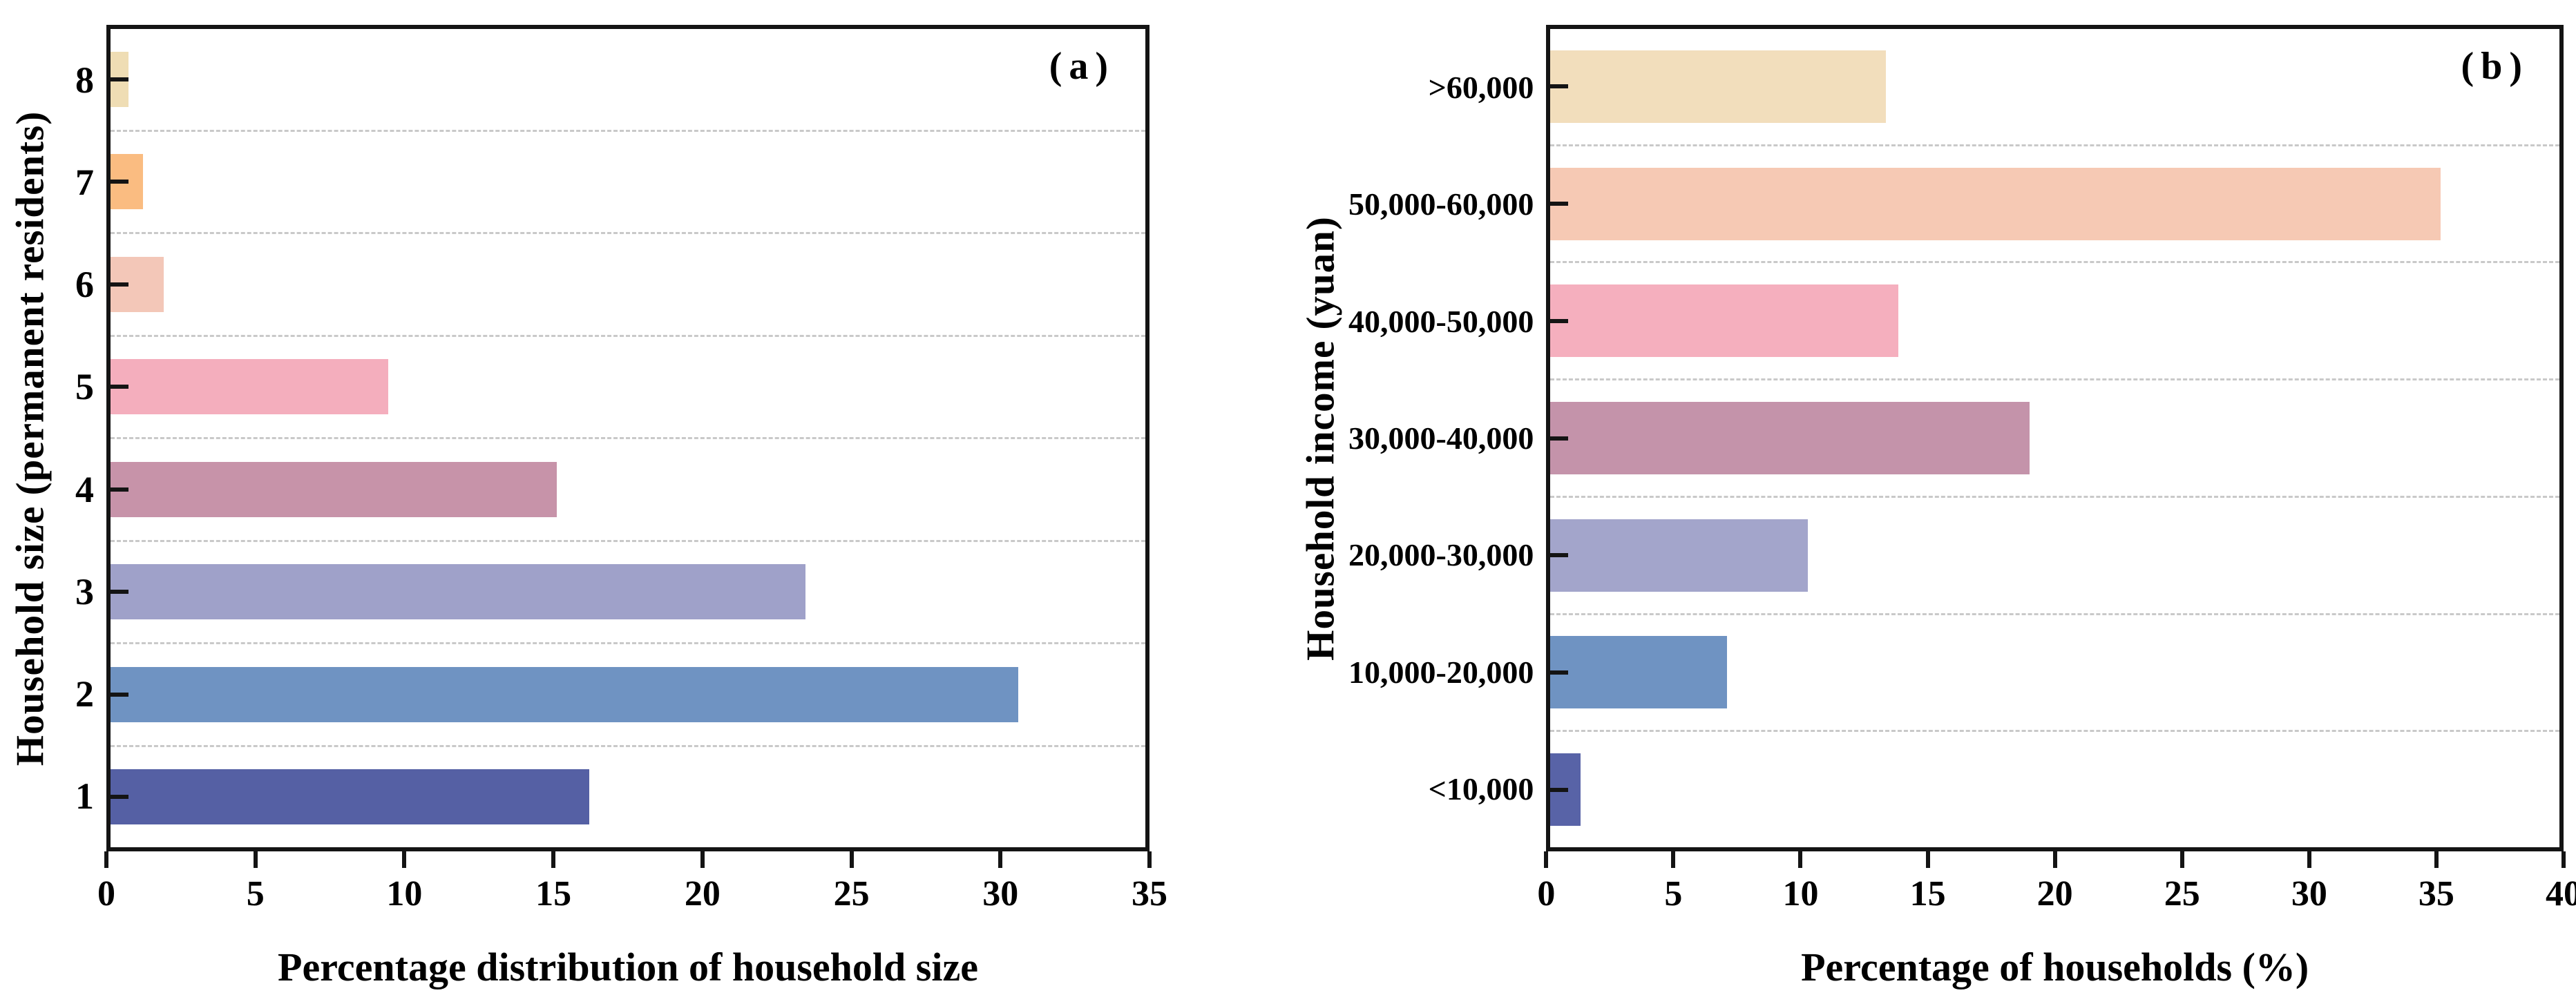  I want to click on y-category-label: 2, so click(84, 694).